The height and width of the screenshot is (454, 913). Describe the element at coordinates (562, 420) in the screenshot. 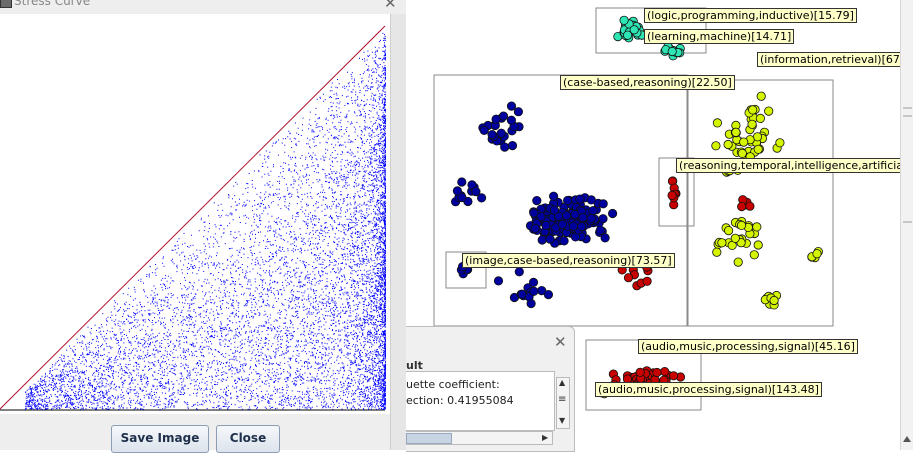

I see `scroll-down-icon: ▼` at that location.